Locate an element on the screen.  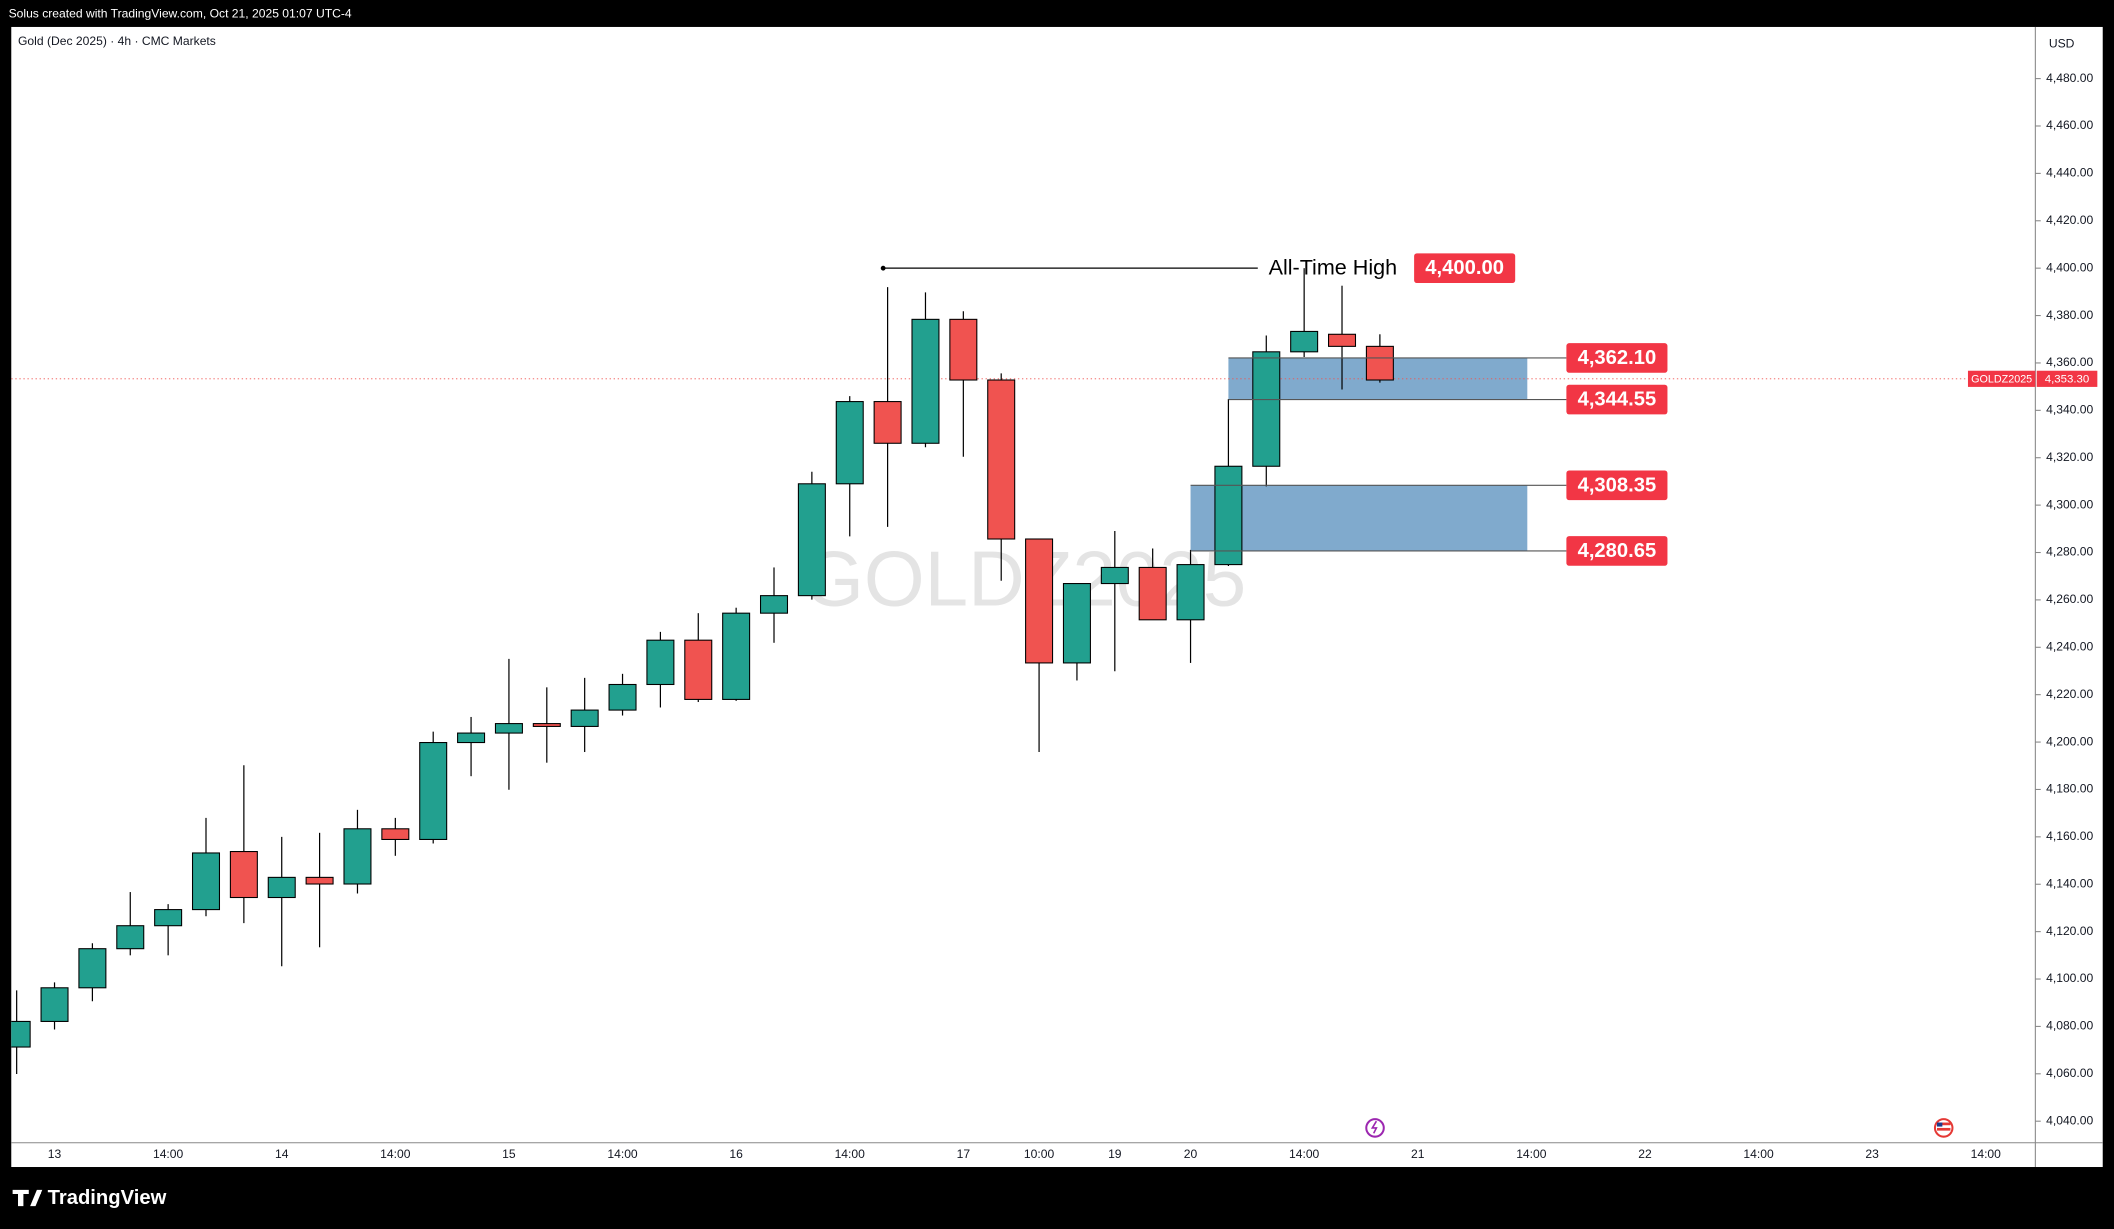
ath-label: 4,400.00 is located at coordinates (1464, 268).